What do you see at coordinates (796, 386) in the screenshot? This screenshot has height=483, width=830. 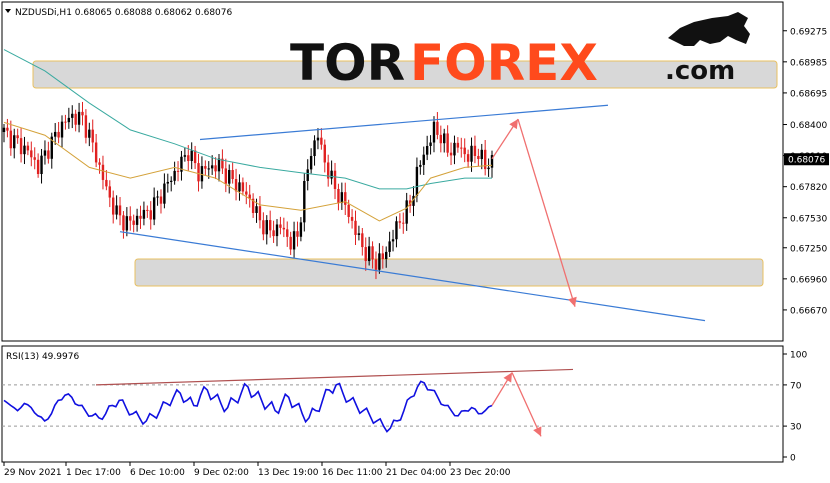 I see `rsi-tick-label: 70` at bounding box center [796, 386].